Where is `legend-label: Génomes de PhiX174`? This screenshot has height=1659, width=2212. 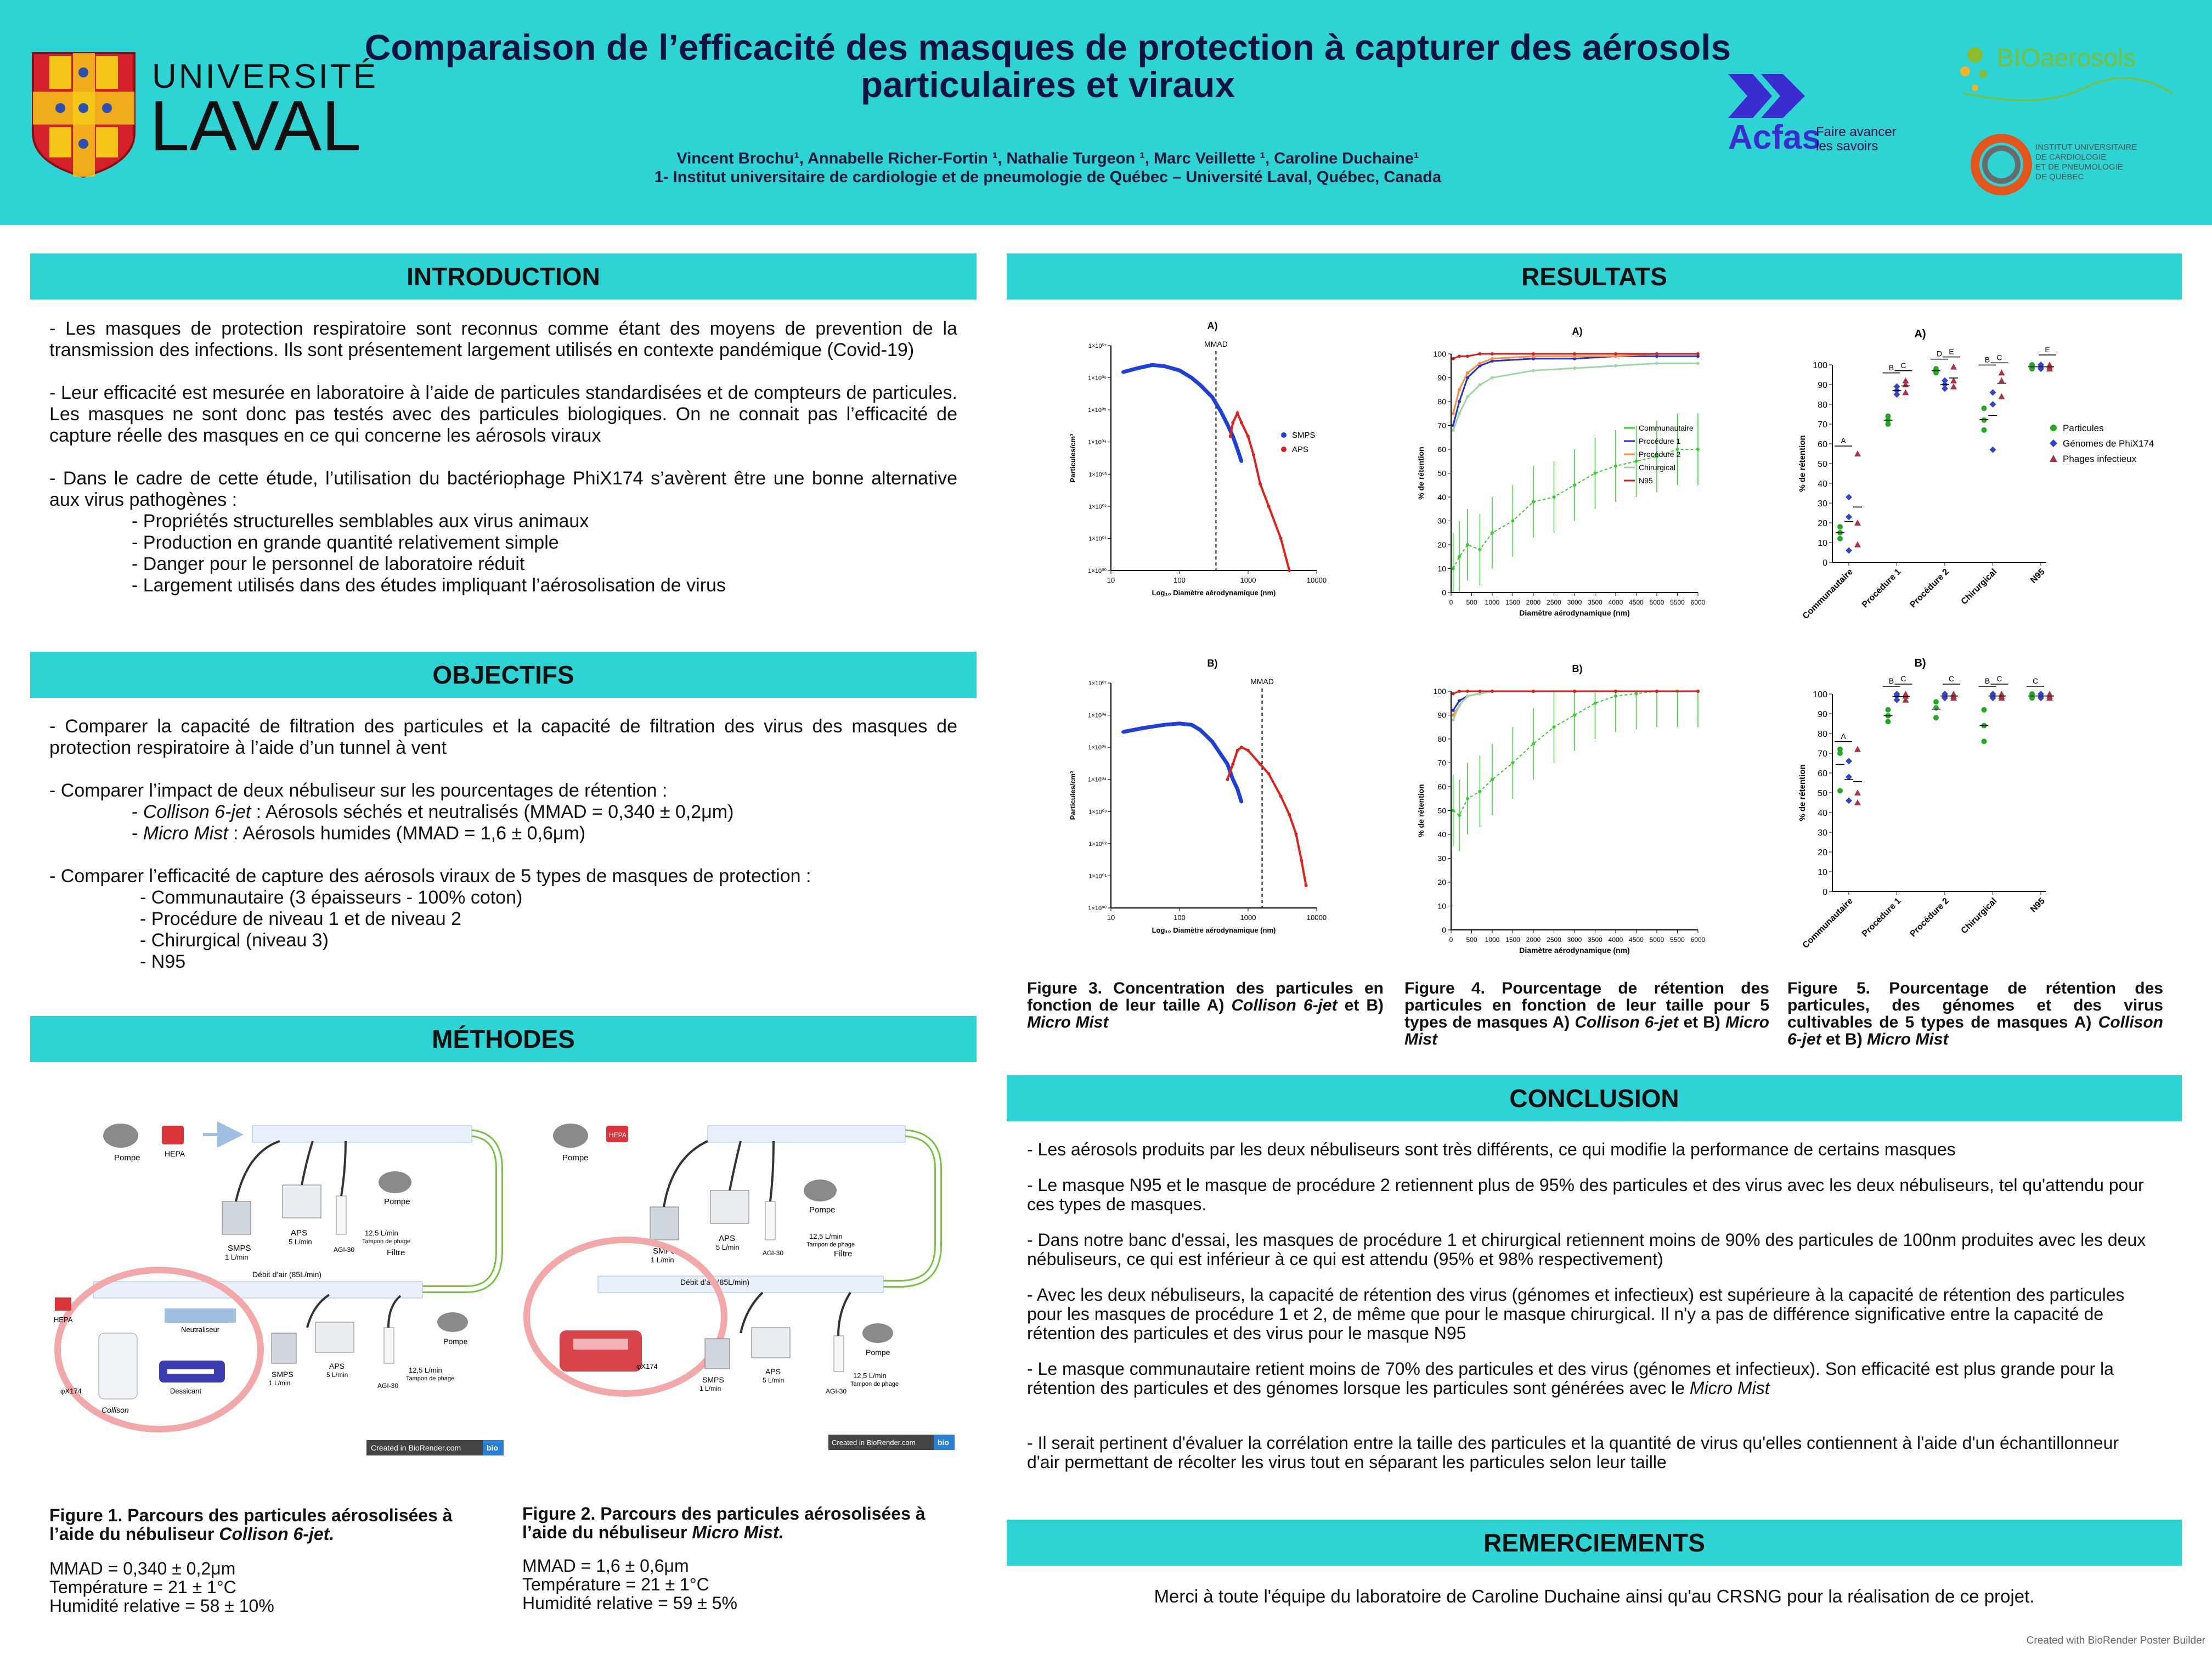
legend-label: Génomes de PhiX174 is located at coordinates (2108, 443).